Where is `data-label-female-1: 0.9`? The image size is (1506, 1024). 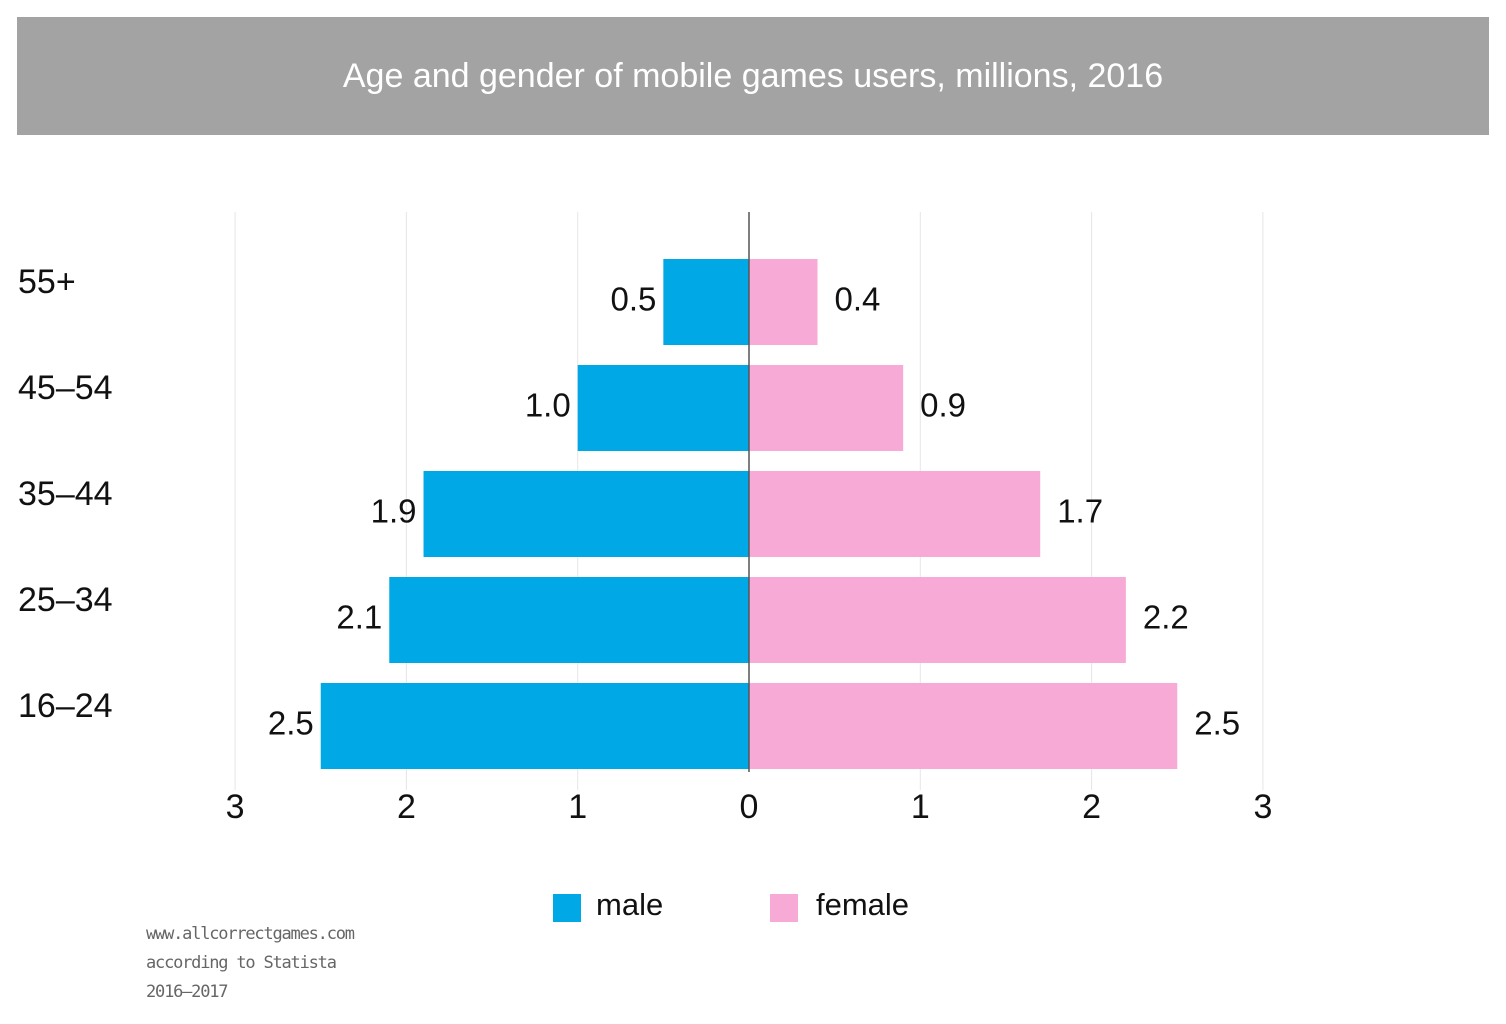 data-label-female-1: 0.9 is located at coordinates (943, 405).